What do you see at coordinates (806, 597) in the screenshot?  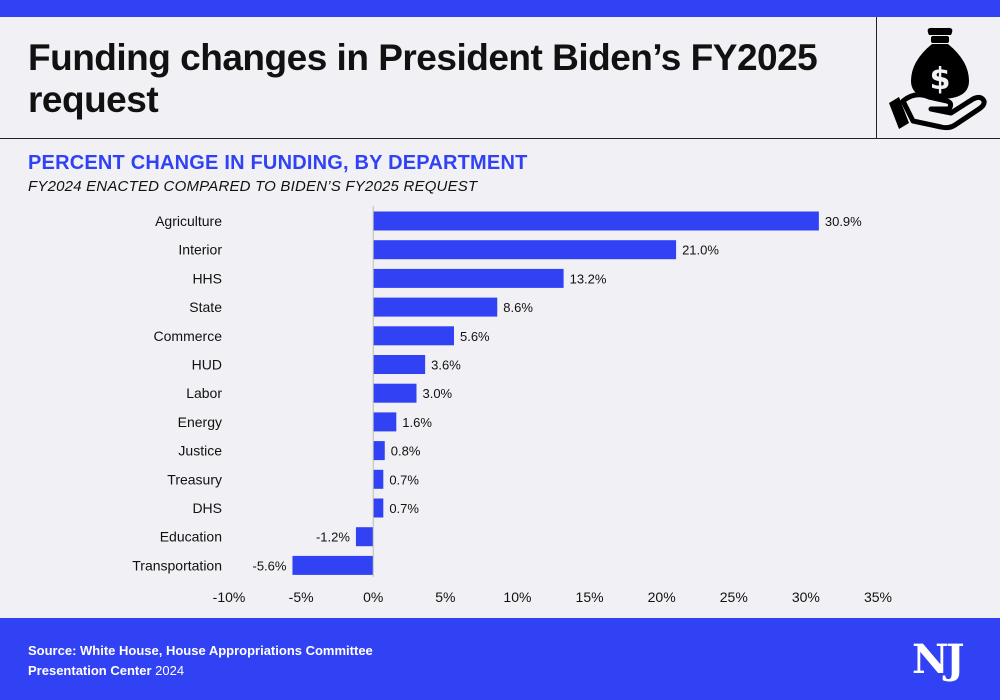 I see `x-tick-label: 30%` at bounding box center [806, 597].